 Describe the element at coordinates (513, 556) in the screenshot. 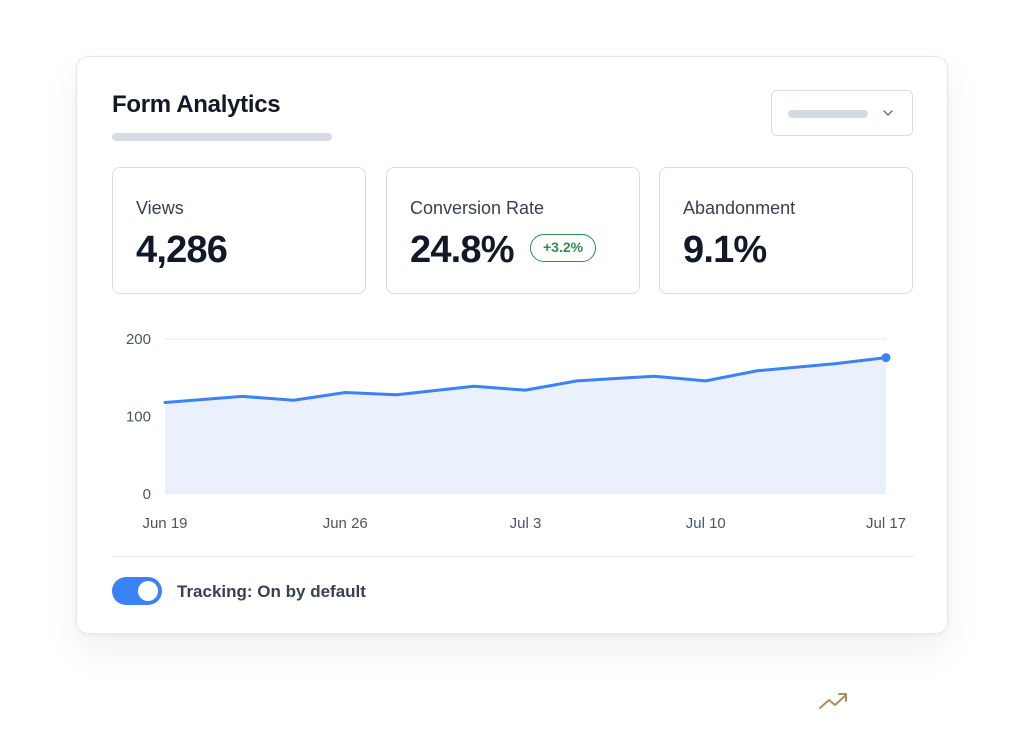

I see `footer-divider` at that location.